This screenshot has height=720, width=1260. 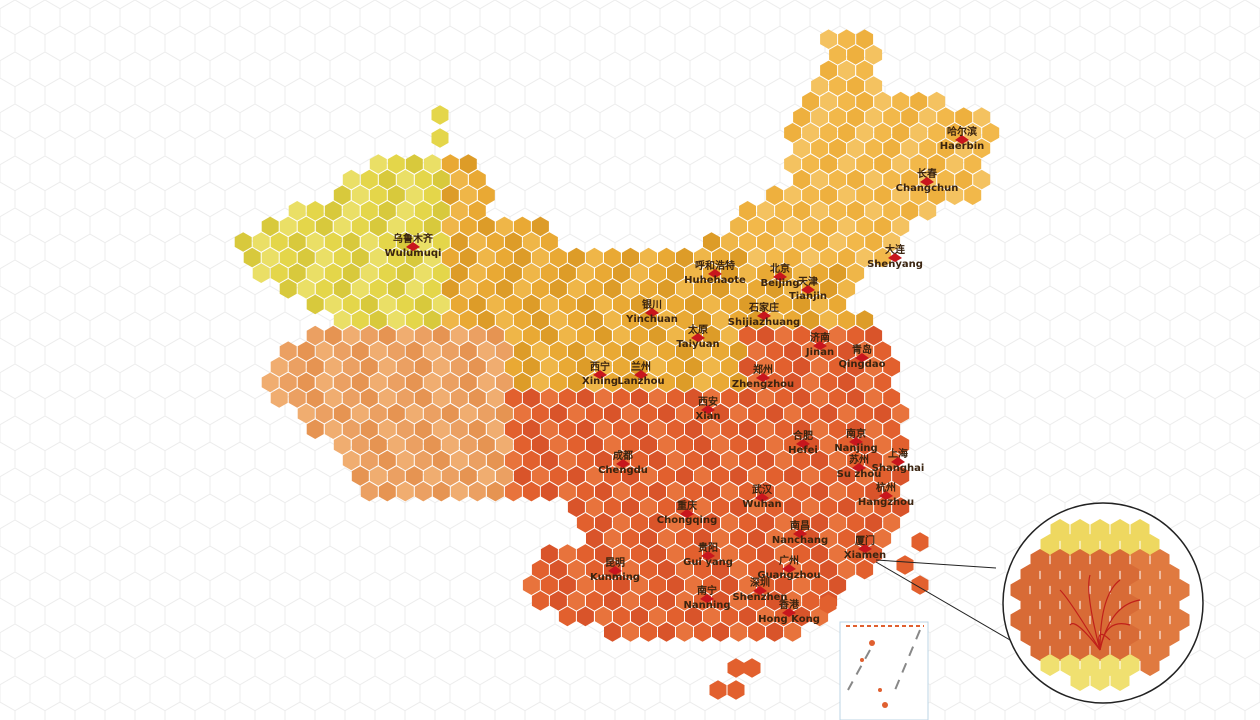 What do you see at coordinates (927, 181) in the screenshot?
I see `city-marker` at bounding box center [927, 181].